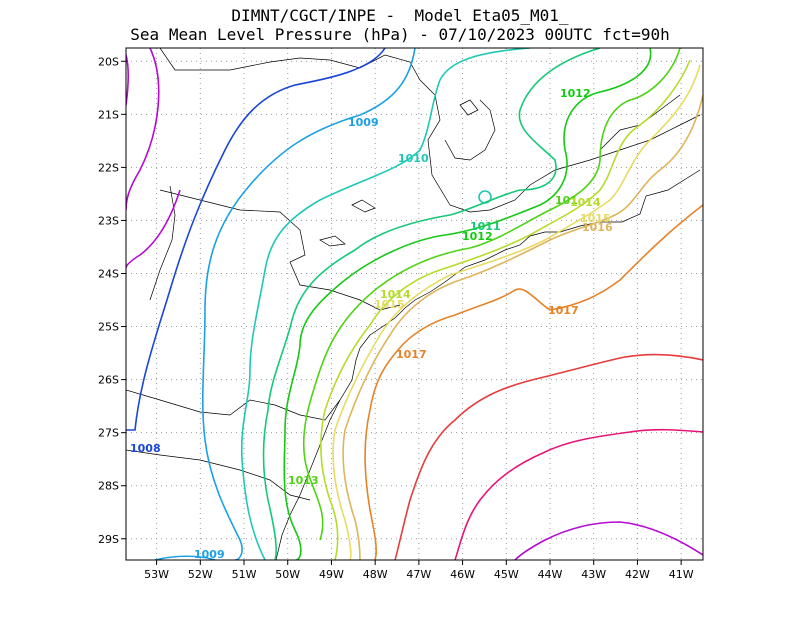  I want to click on isobar-label-101: 101, so click(566, 200).